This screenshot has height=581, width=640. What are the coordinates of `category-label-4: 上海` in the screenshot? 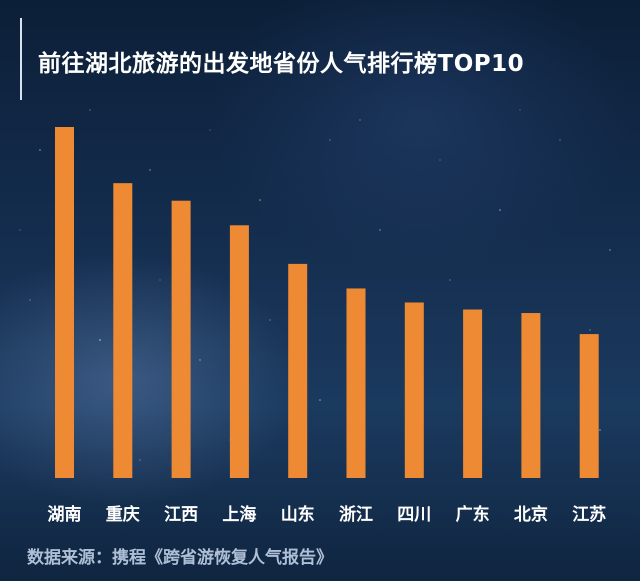 It's located at (239, 514).